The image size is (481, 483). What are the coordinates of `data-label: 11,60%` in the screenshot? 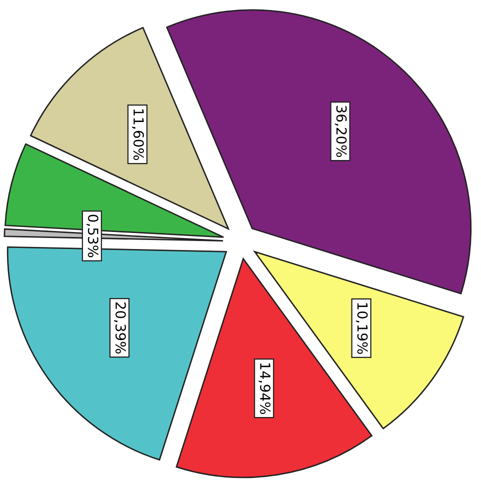 It's located at (138, 134).